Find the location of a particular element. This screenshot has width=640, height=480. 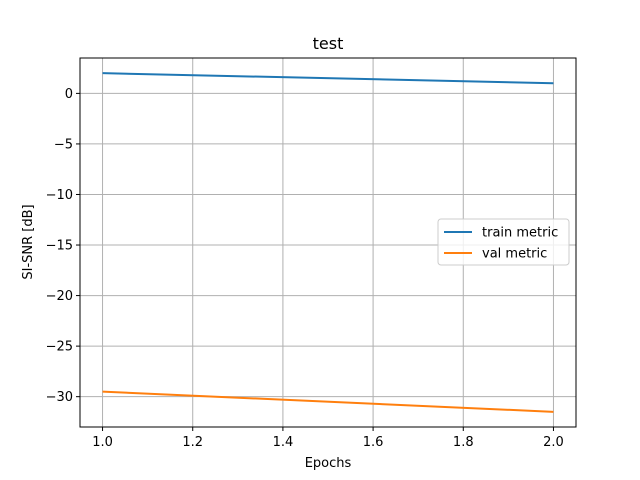

x-tick-label: 1.0 is located at coordinates (102, 442).